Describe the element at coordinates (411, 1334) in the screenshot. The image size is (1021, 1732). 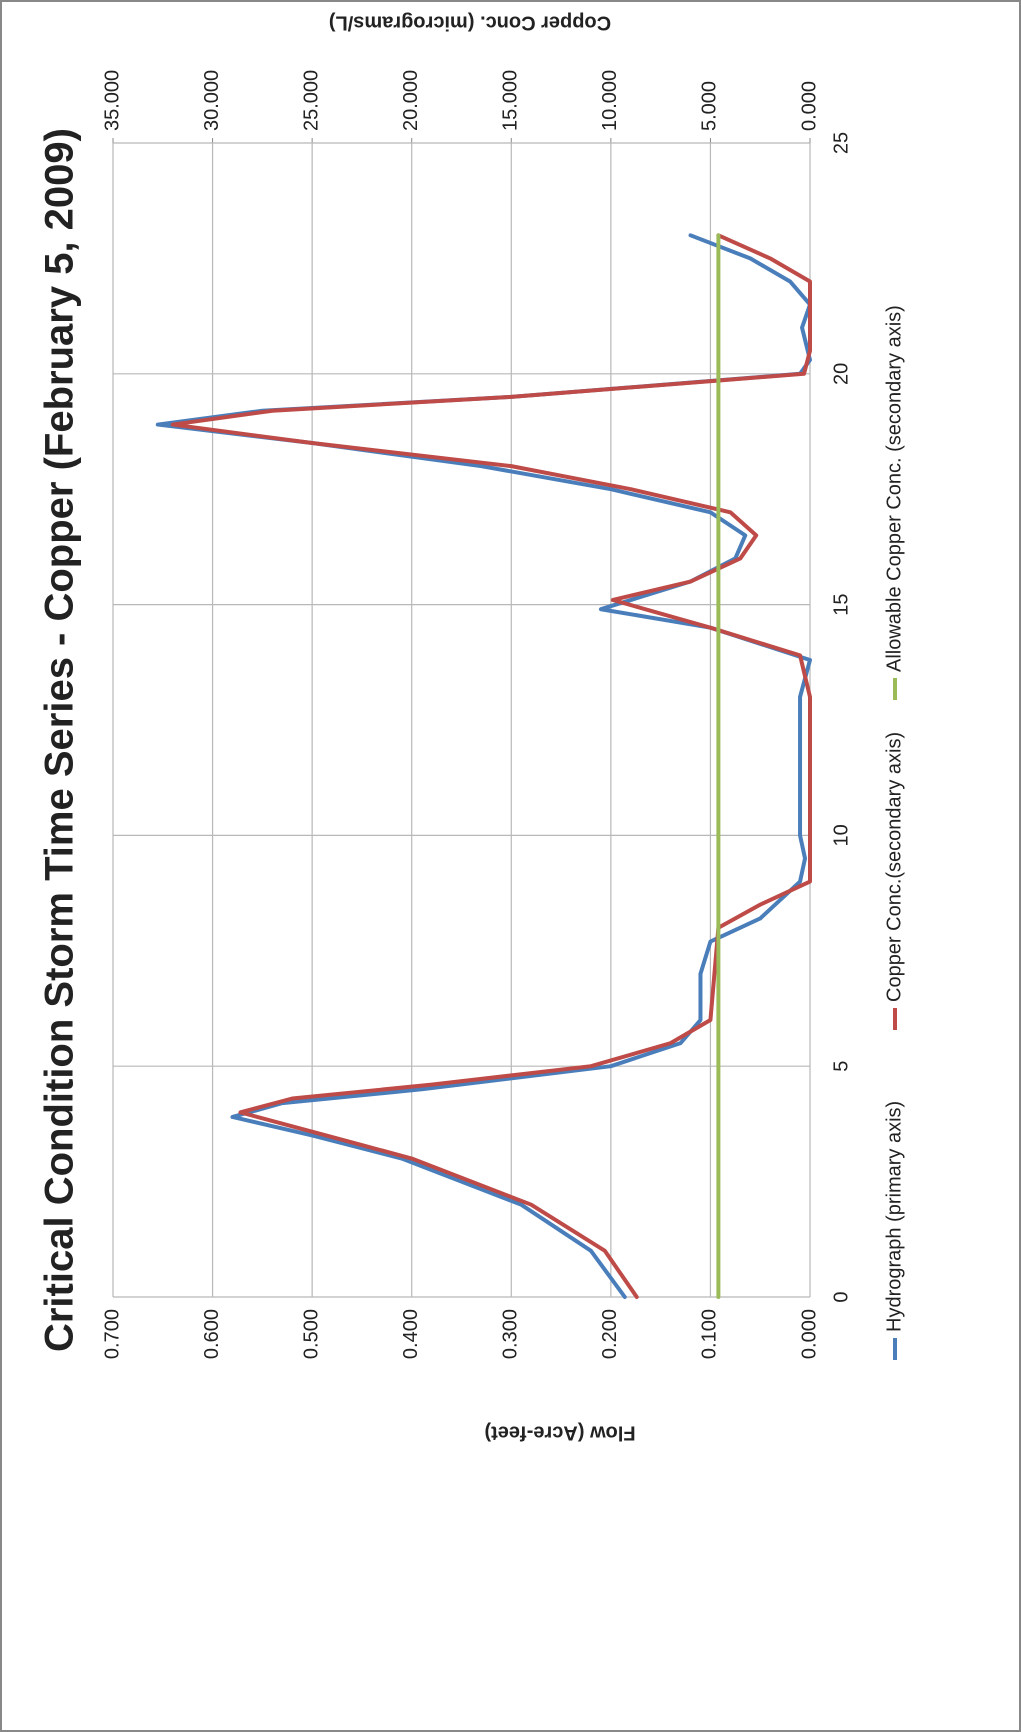
I see `y-tick-label: 0.400` at that location.